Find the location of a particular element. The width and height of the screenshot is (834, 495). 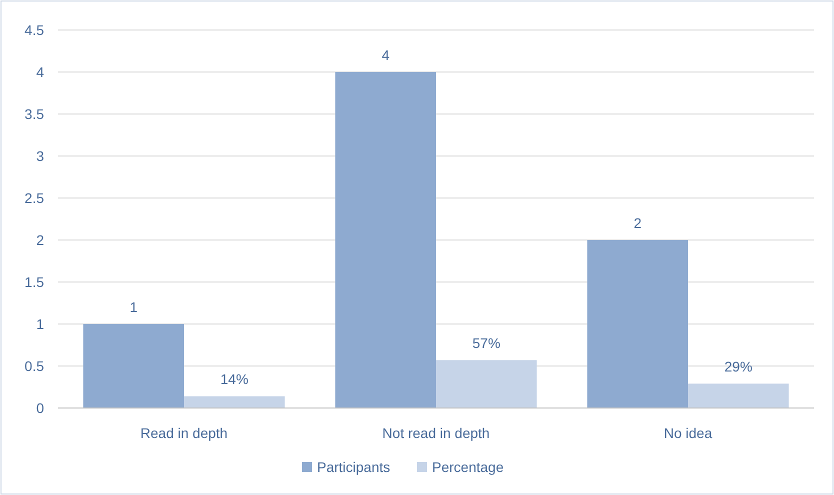

data-label: 1 is located at coordinates (134, 307).